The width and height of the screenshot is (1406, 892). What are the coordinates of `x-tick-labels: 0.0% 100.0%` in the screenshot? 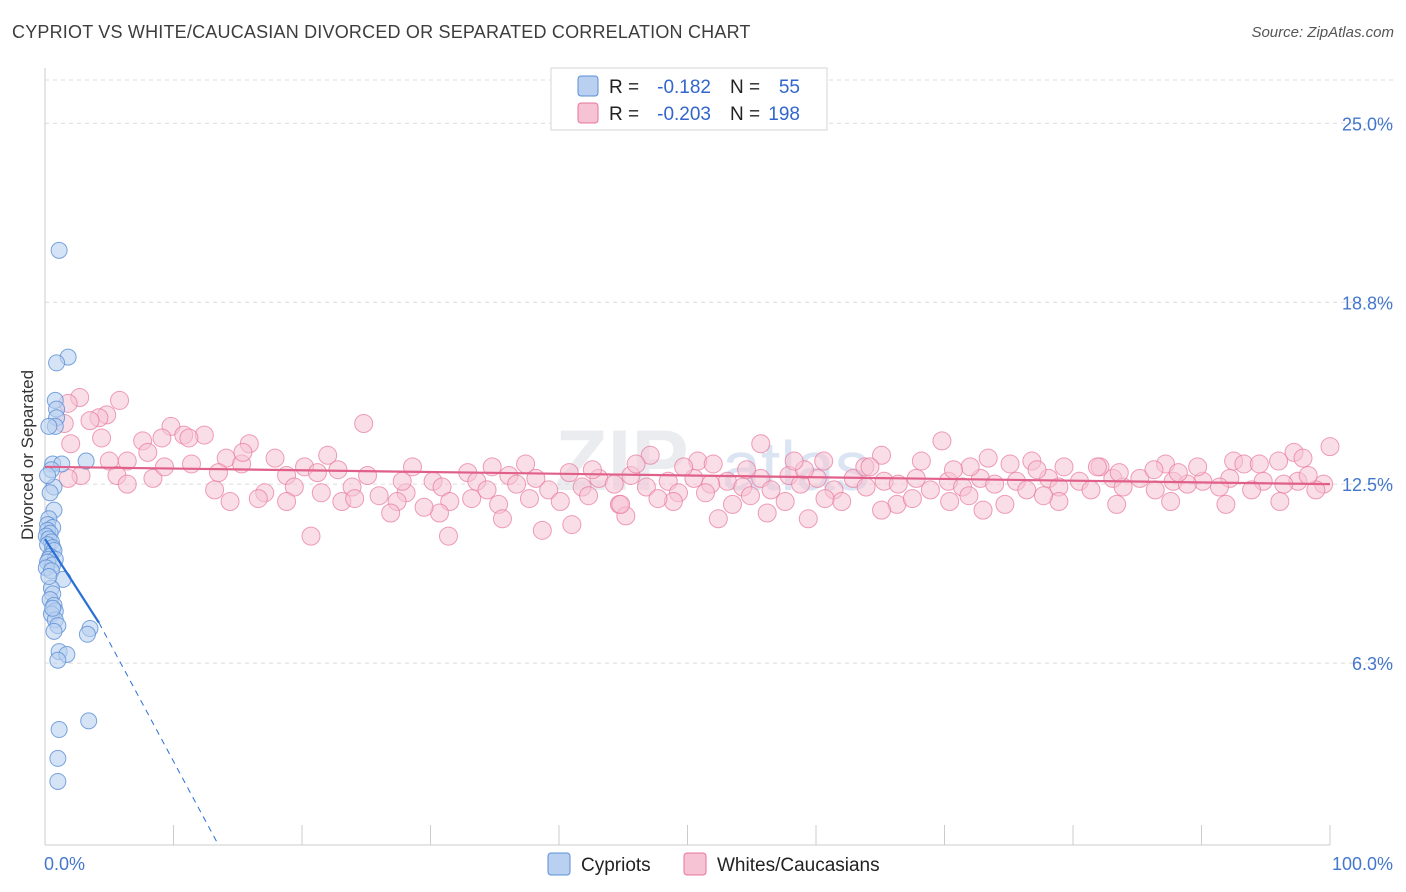 It's located at (718, 864).